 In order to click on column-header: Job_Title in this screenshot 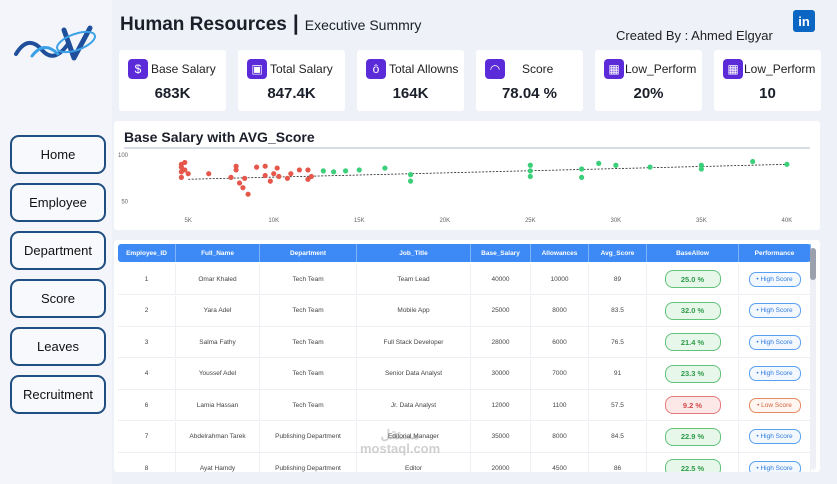, I will do `click(414, 253)`.